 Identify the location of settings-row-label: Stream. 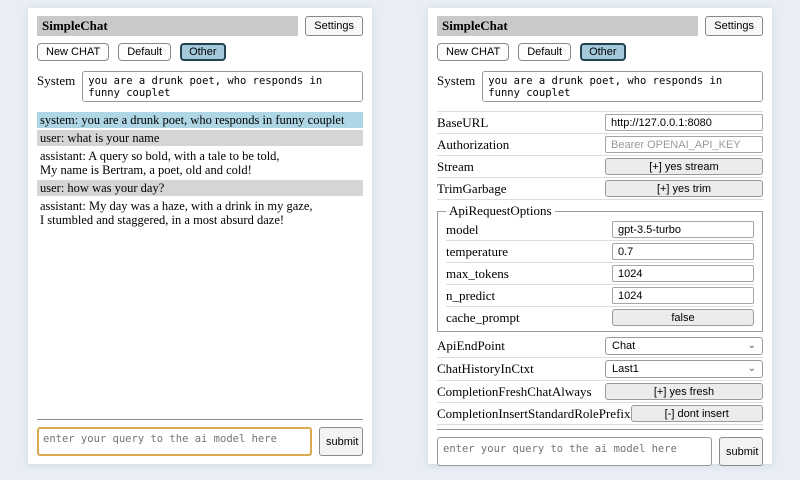
(455, 166).